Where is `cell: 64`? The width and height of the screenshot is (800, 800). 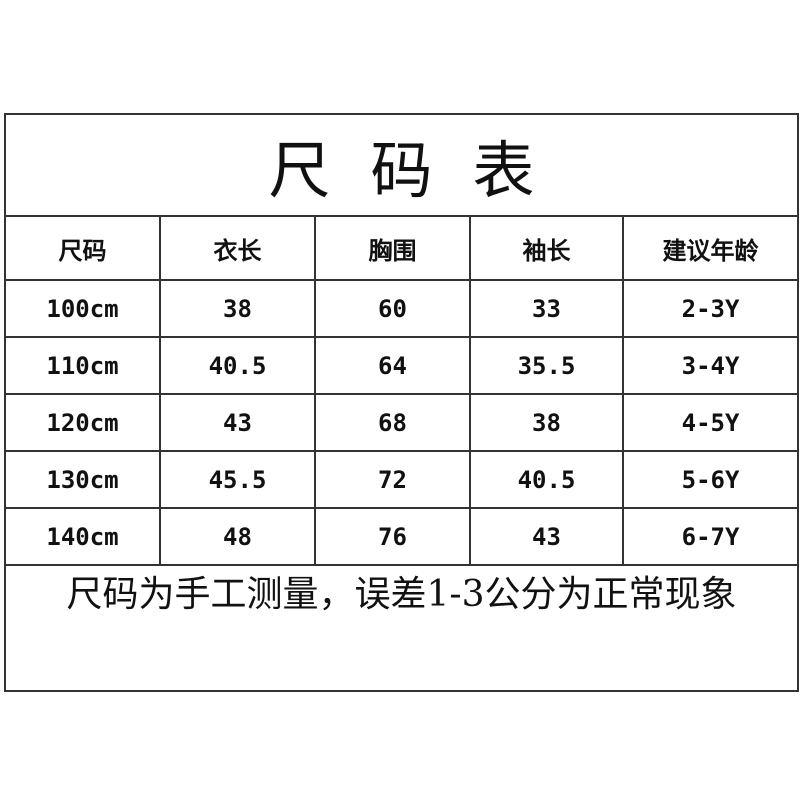
cell: 64 is located at coordinates (392, 365).